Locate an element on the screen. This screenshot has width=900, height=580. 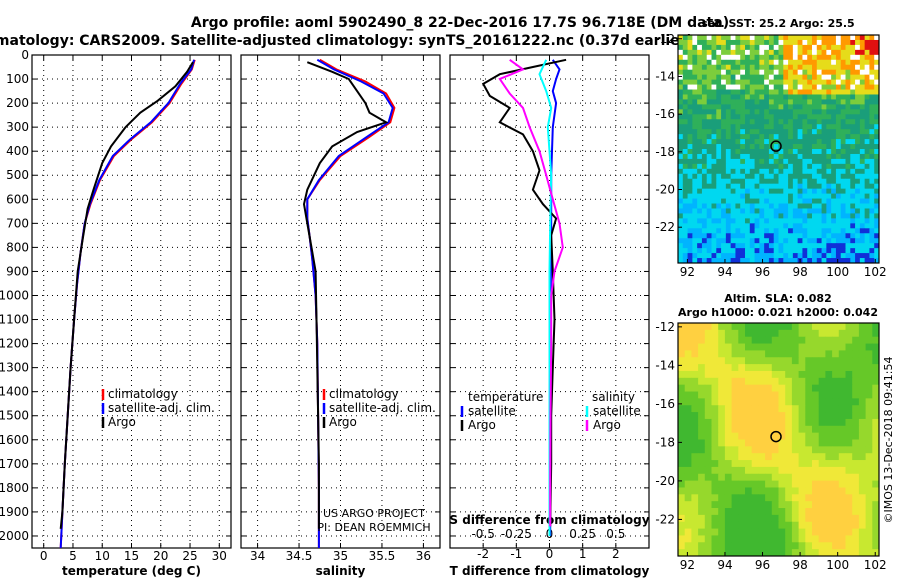
x-tick-label-salinity: -0.5 is located at coordinates (482, 534).